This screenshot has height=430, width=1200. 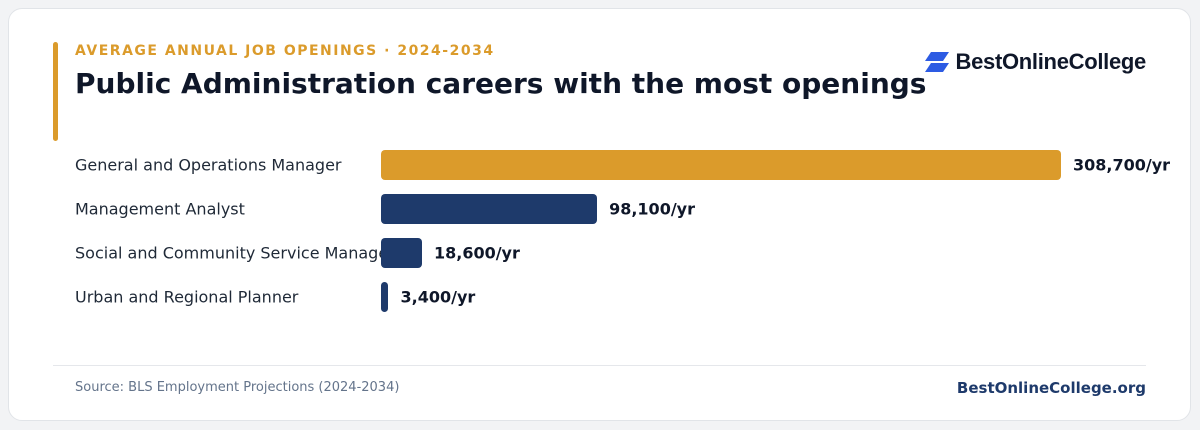 What do you see at coordinates (476, 253) in the screenshot?
I see `value-label: 18,600/yr` at bounding box center [476, 253].